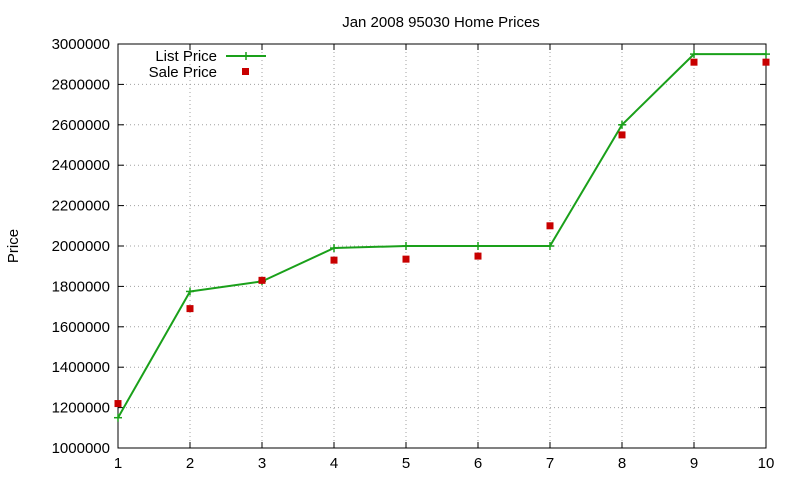 This screenshot has height=480, width=800. Describe the element at coordinates (81, 367) in the screenshot. I see `y-tick-label: 1400000` at that location.